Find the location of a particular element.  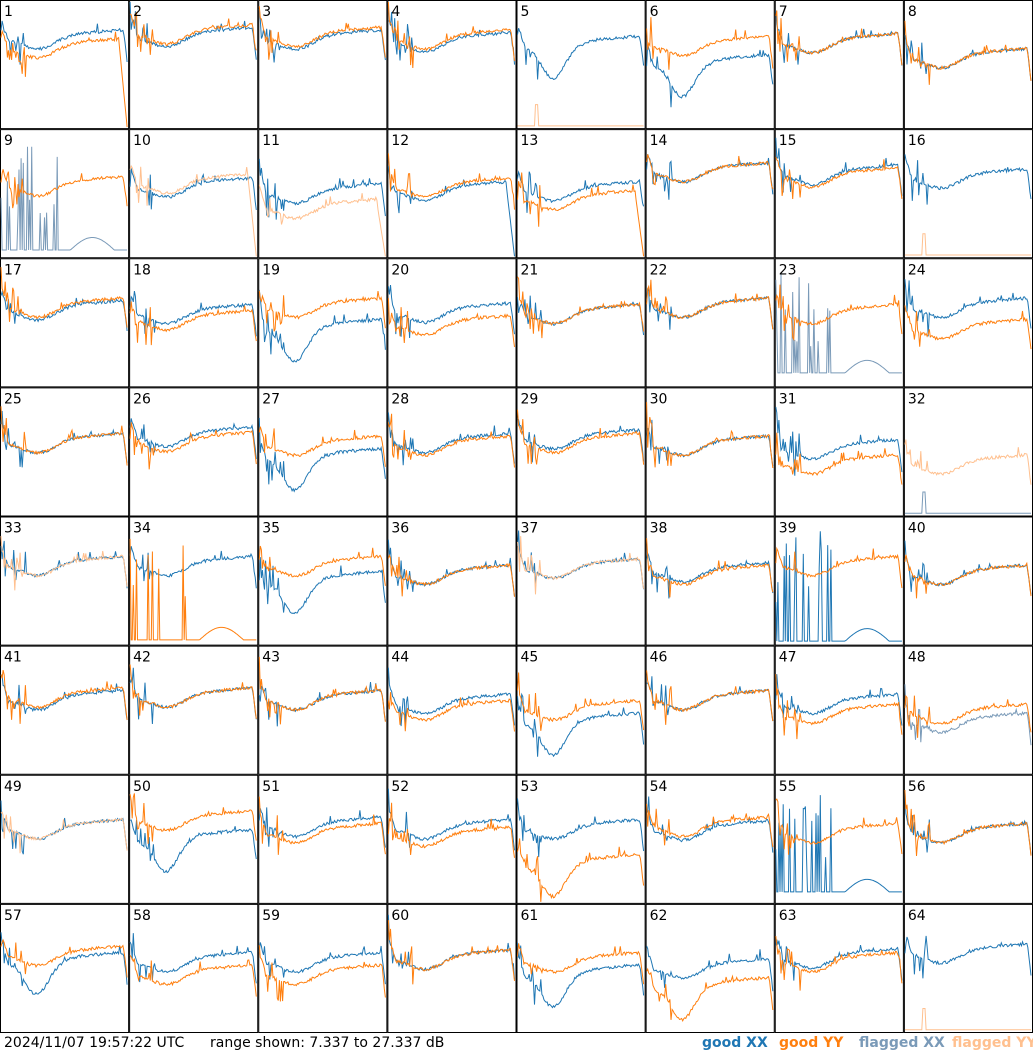

panel-59-xx-trace is located at coordinates (322, 963).